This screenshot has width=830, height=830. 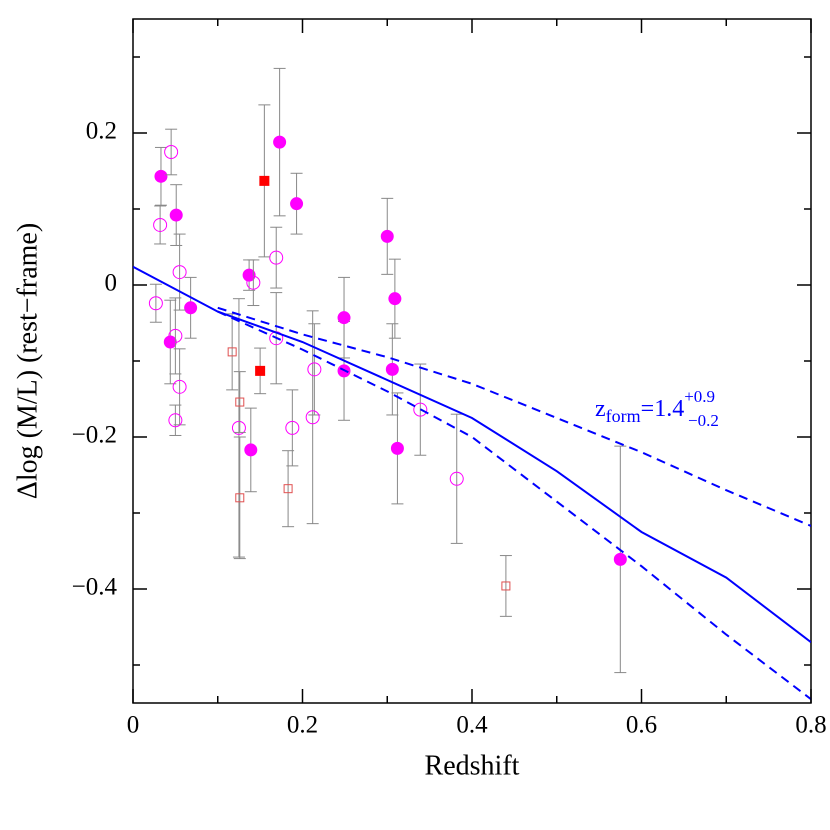 I want to click on annotation: zform=1.4+0.9 −0.2, so click(x=657, y=408).